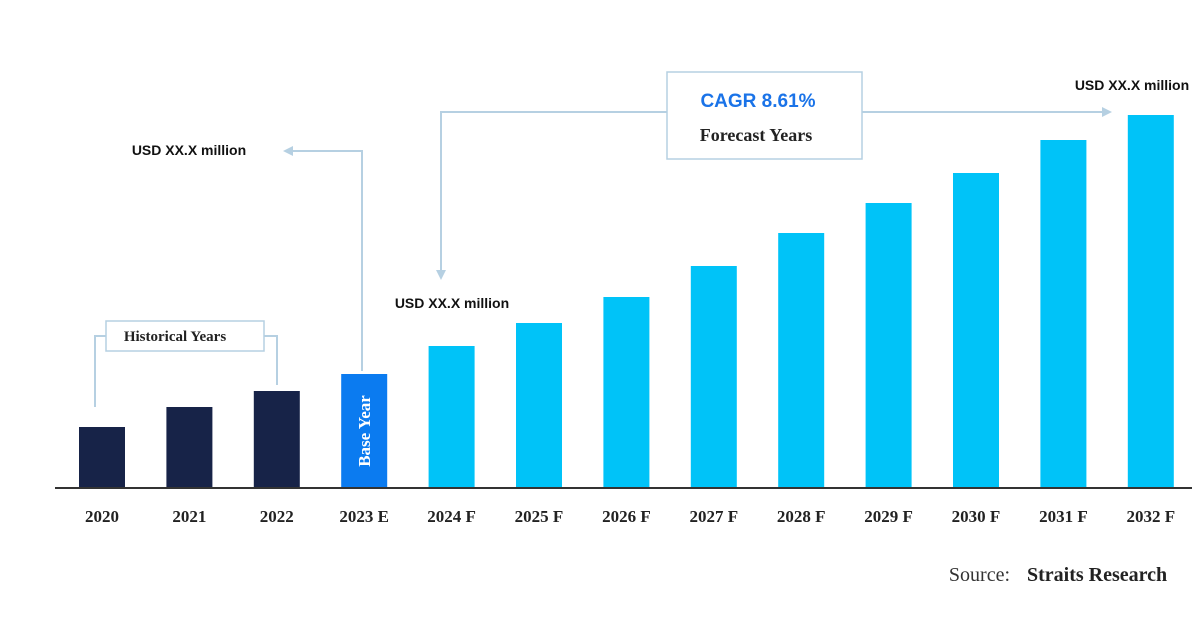 This screenshot has height=630, width=1200. I want to click on historical-years-box, so click(185, 336).